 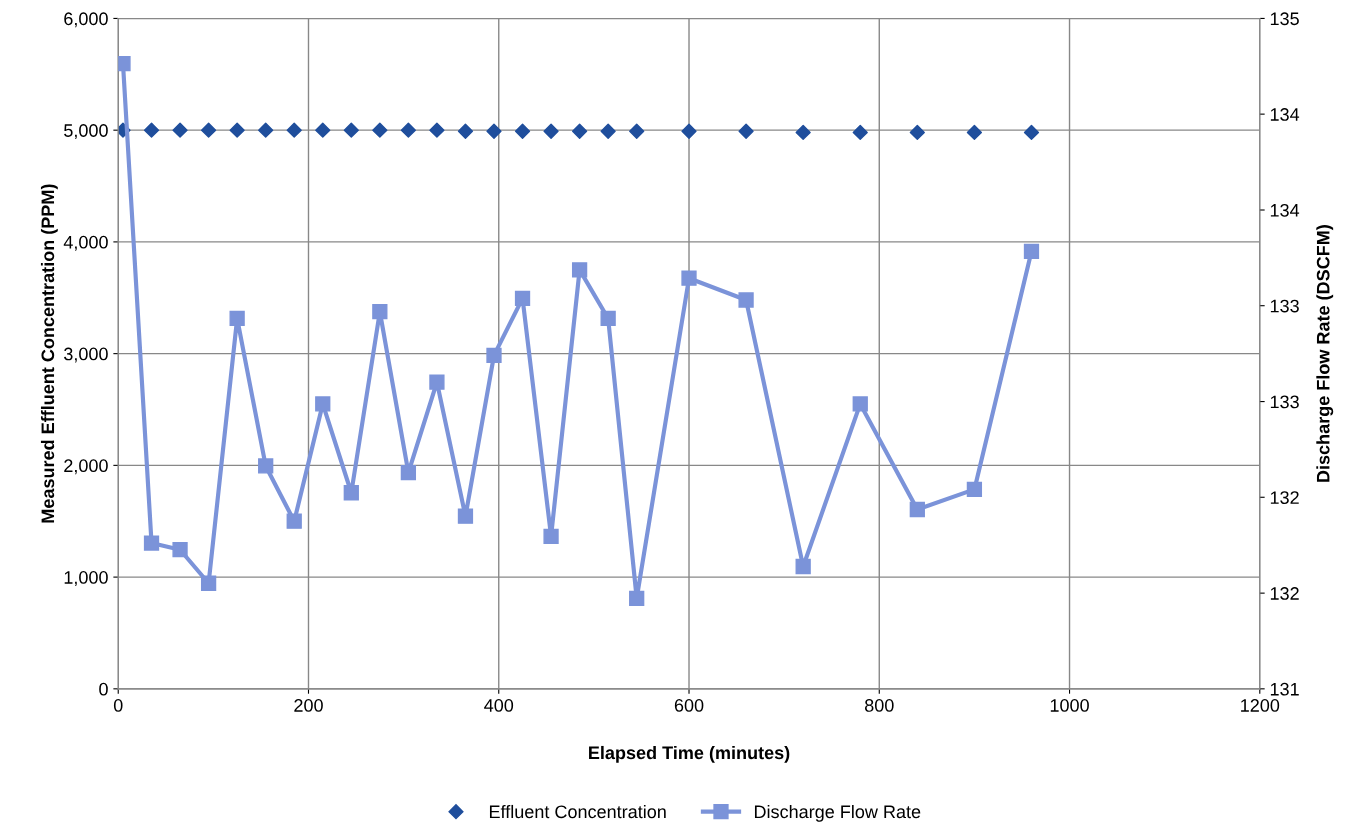 What do you see at coordinates (86, 467) in the screenshot?
I see `y-tick-label: 2,000` at bounding box center [86, 467].